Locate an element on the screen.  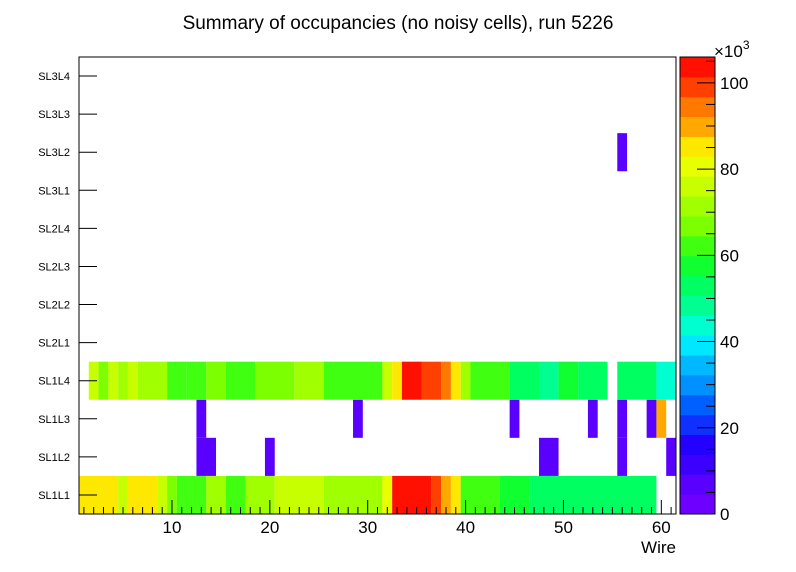
x-tick-label: 20 is located at coordinates (269, 527).